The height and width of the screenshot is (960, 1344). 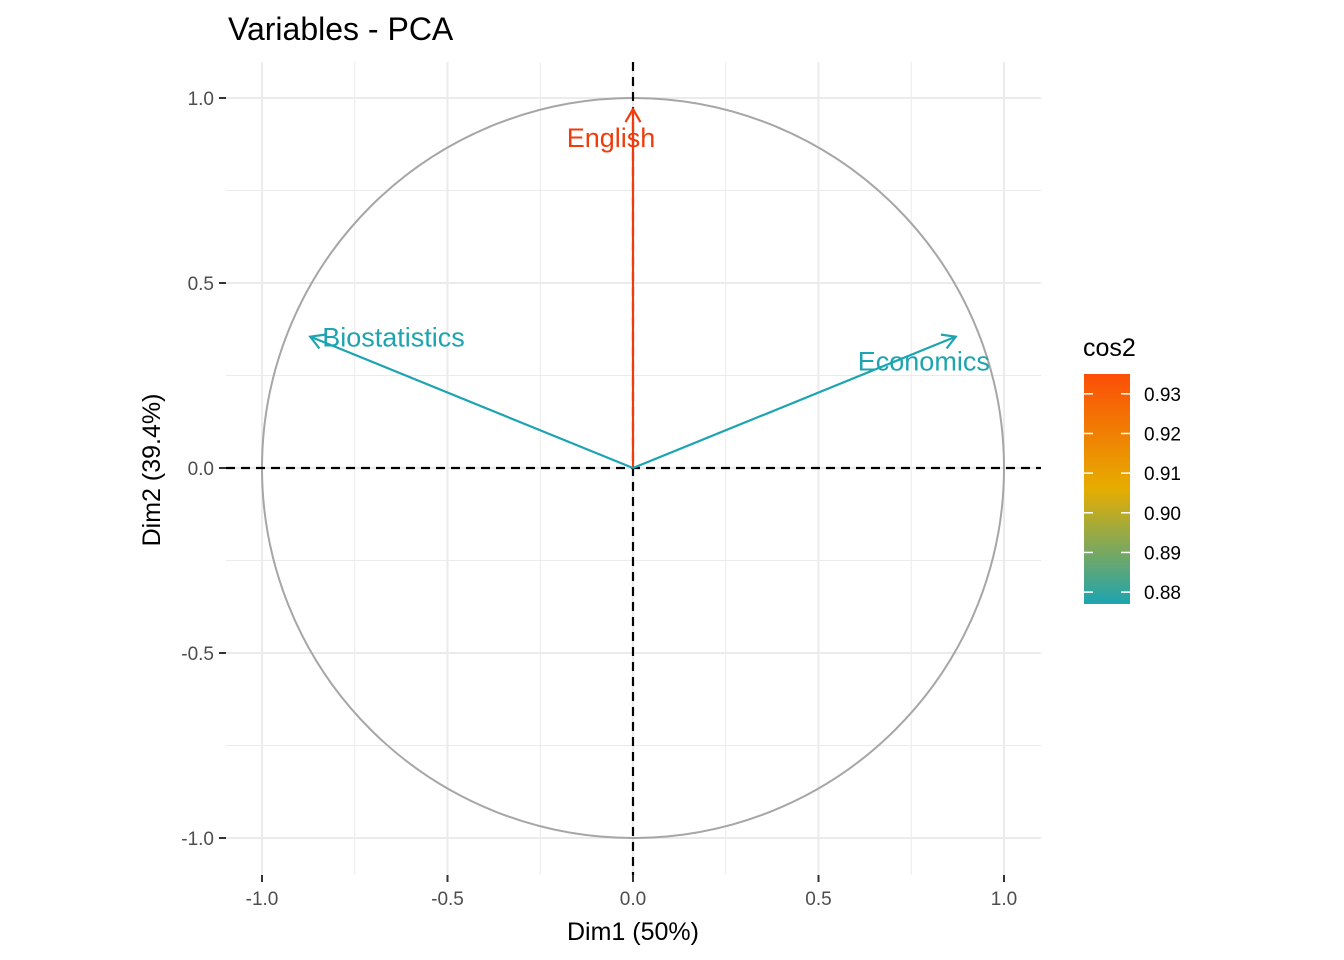 I want to click on cos2-legend: cos2 0.88 0.89 0.90 0.91 0.92 0.93, so click(x=1132, y=469).